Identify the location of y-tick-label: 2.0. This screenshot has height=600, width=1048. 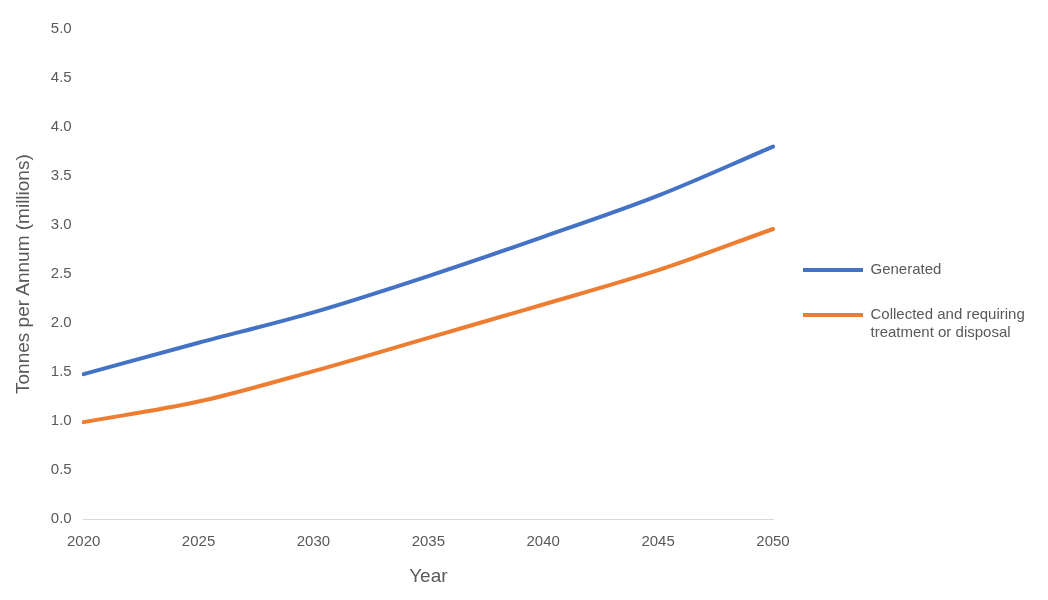
(61, 322).